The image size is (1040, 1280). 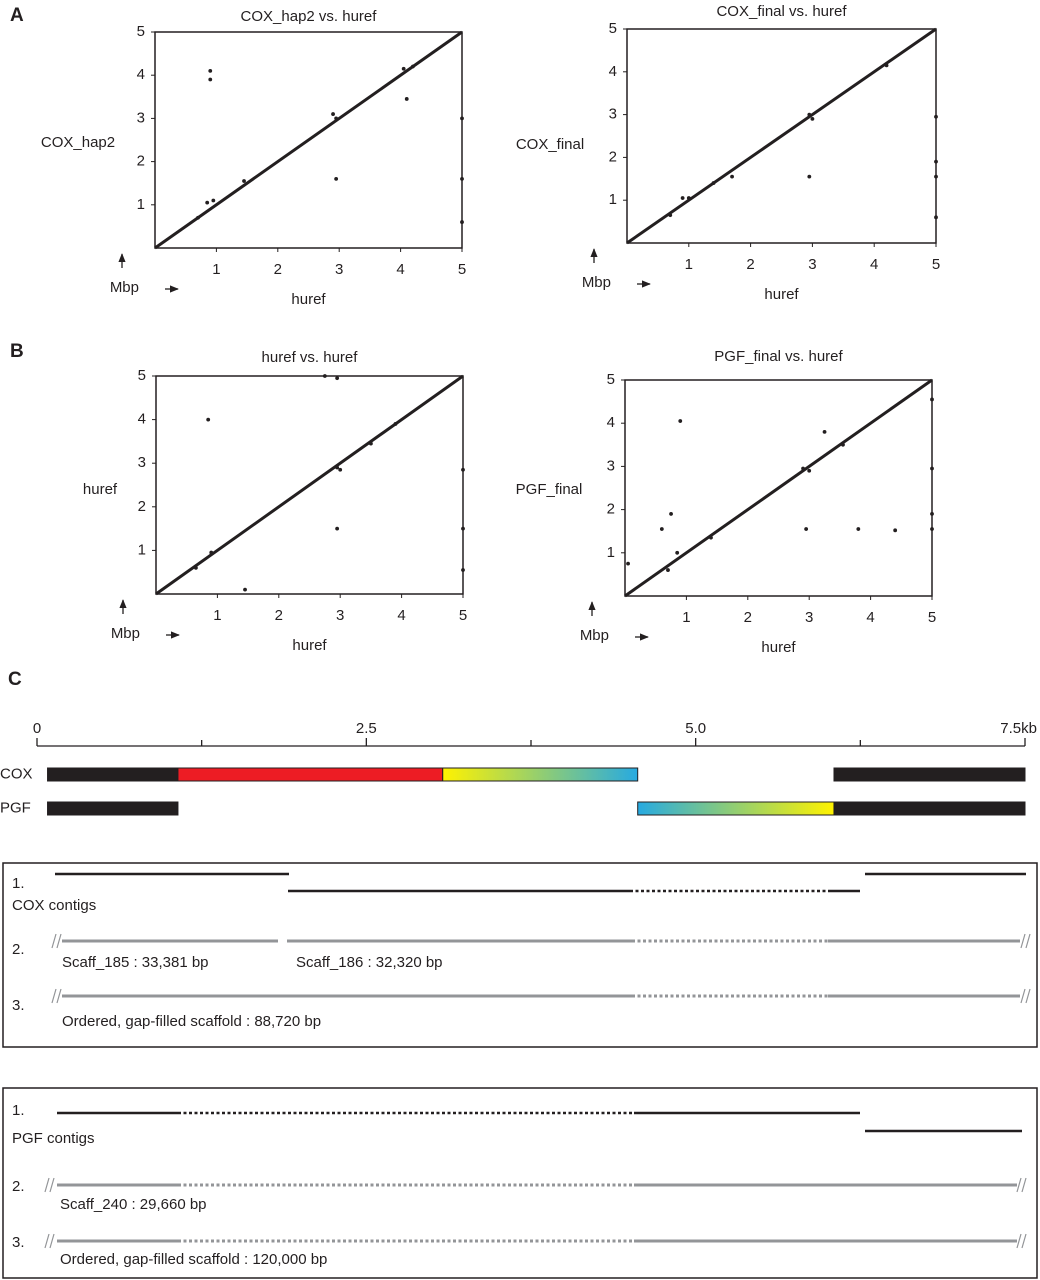 I want to click on track-label: PGF, so click(x=15, y=807).